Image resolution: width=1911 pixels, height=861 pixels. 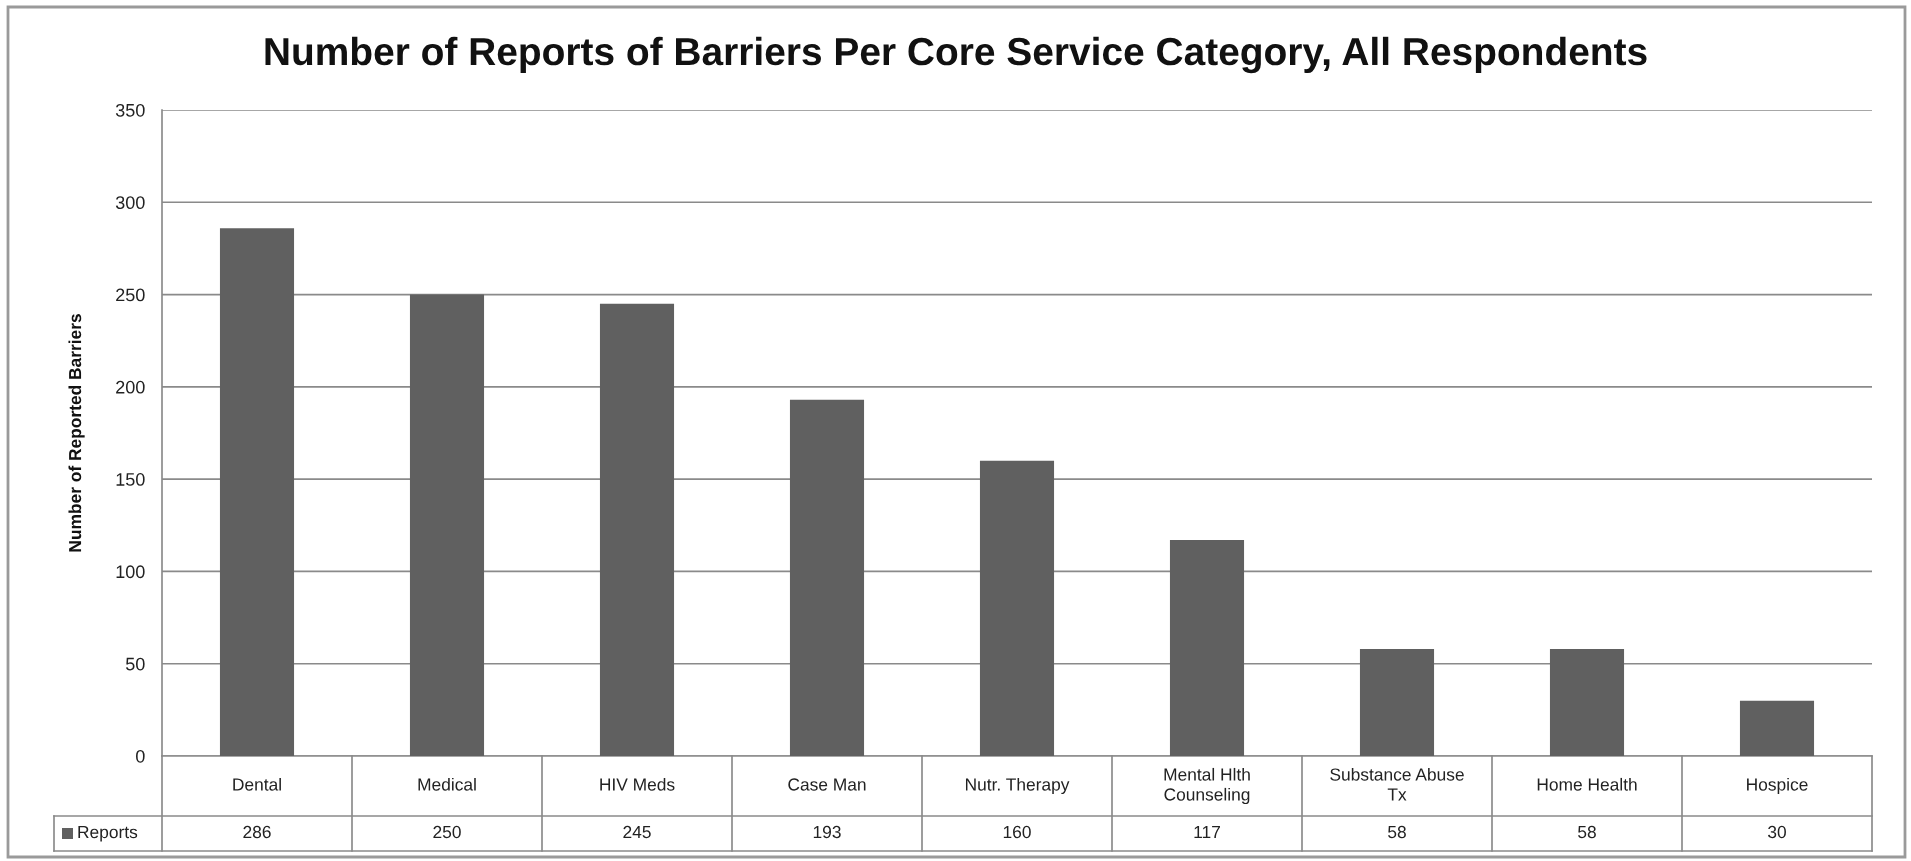 What do you see at coordinates (637, 784) in the screenshot?
I see `x-tick-label: HIV Meds` at bounding box center [637, 784].